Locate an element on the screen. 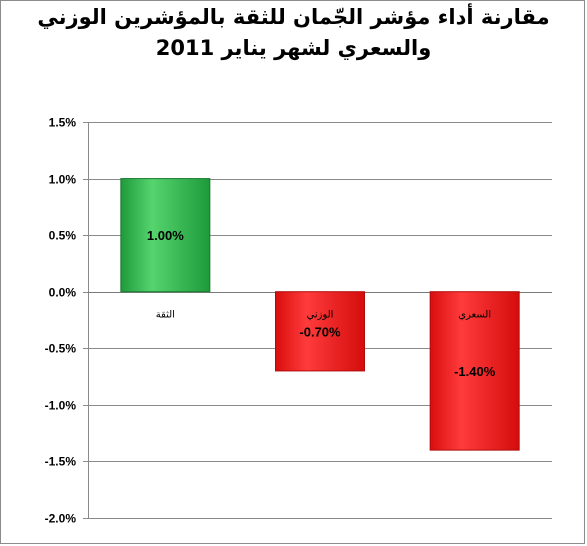  y-tick-label: -2.0% is located at coordinates (61, 519).